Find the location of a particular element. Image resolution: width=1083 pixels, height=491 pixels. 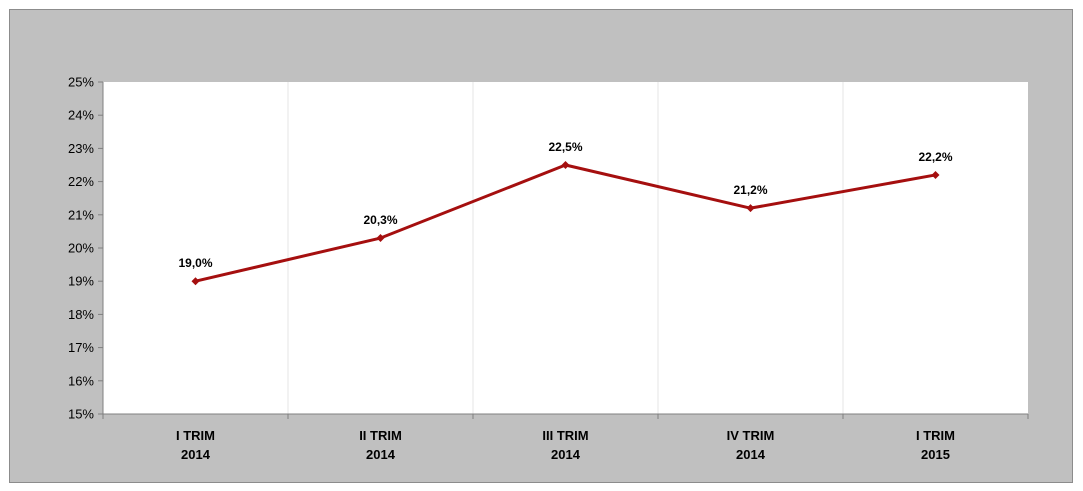

x-category-label: II TRIM 2014 is located at coordinates (380, 445).